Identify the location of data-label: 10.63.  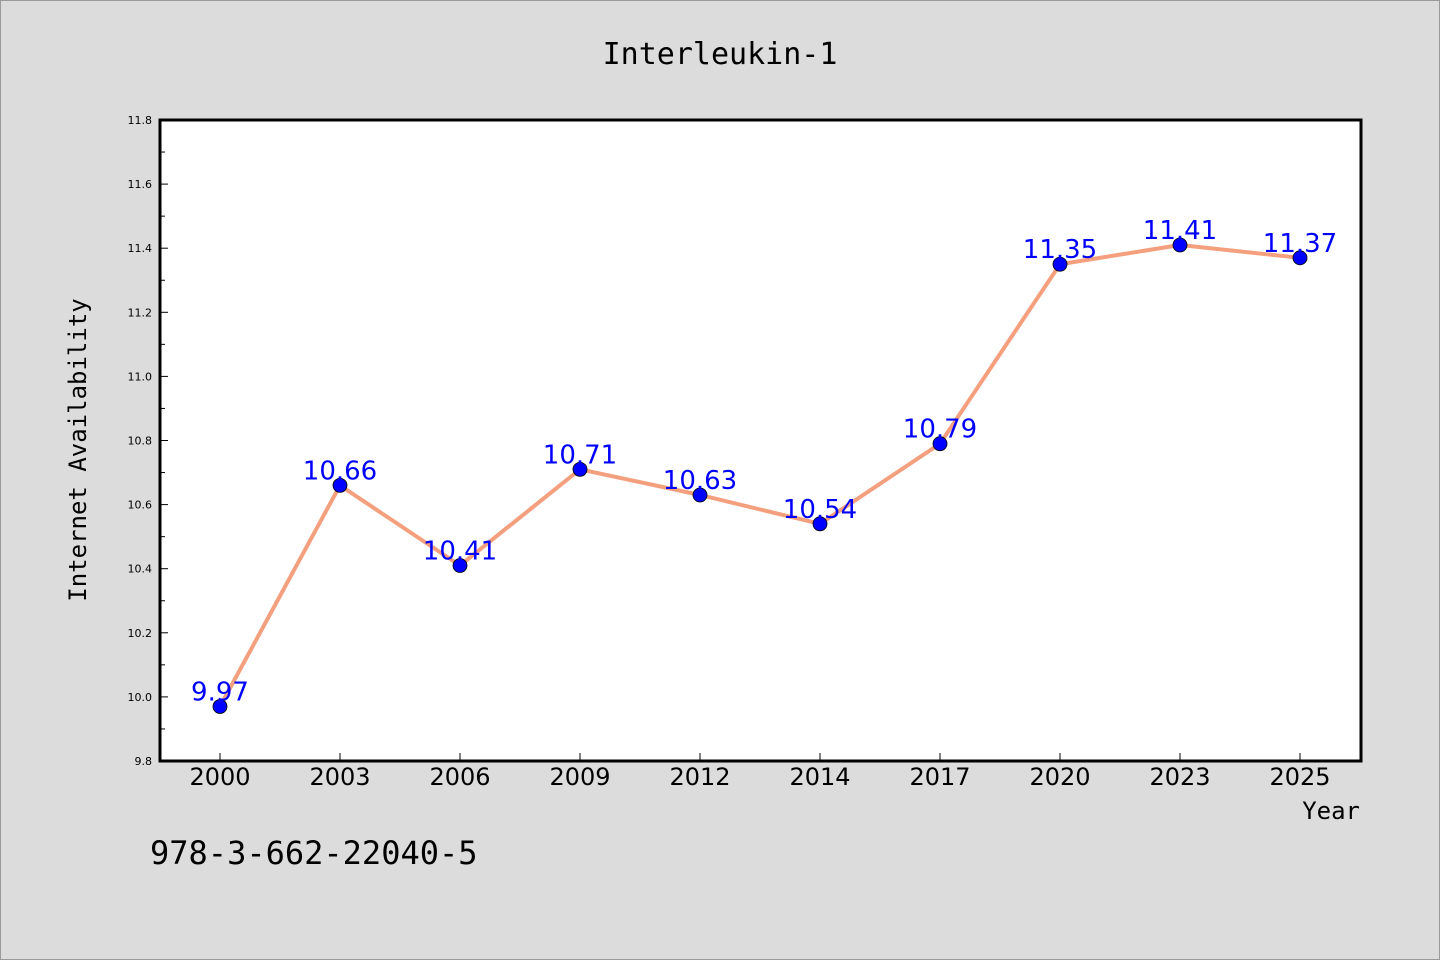
(700, 481).